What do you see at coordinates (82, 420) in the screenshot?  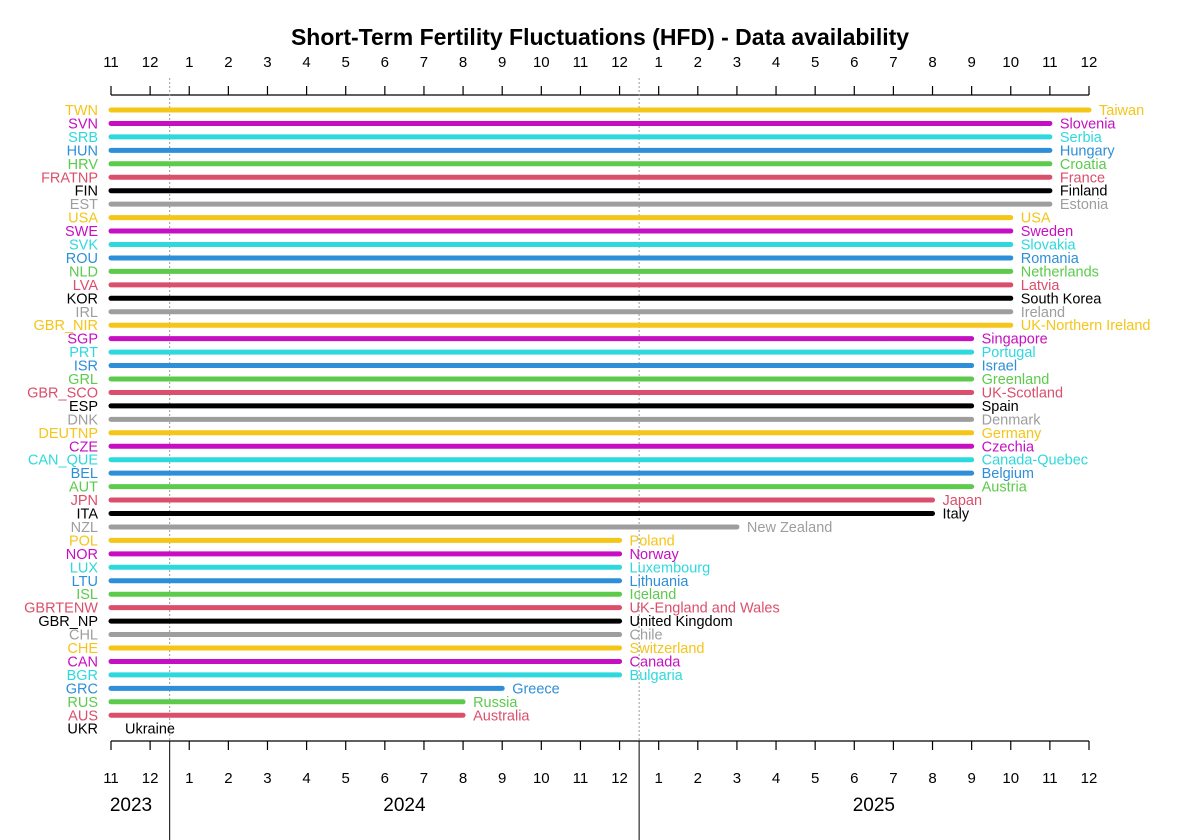 I see `series-code-label: DNK` at bounding box center [82, 420].